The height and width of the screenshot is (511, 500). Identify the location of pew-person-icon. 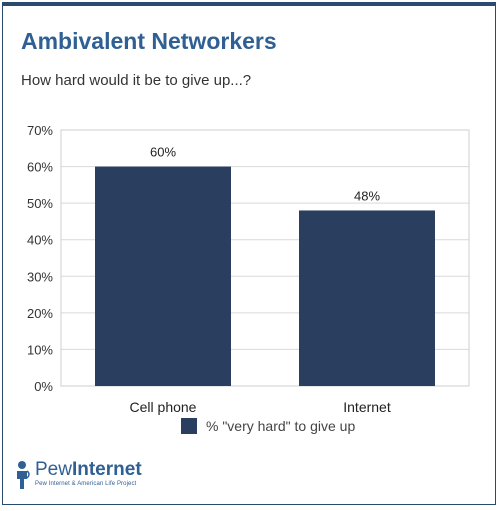
(23, 475).